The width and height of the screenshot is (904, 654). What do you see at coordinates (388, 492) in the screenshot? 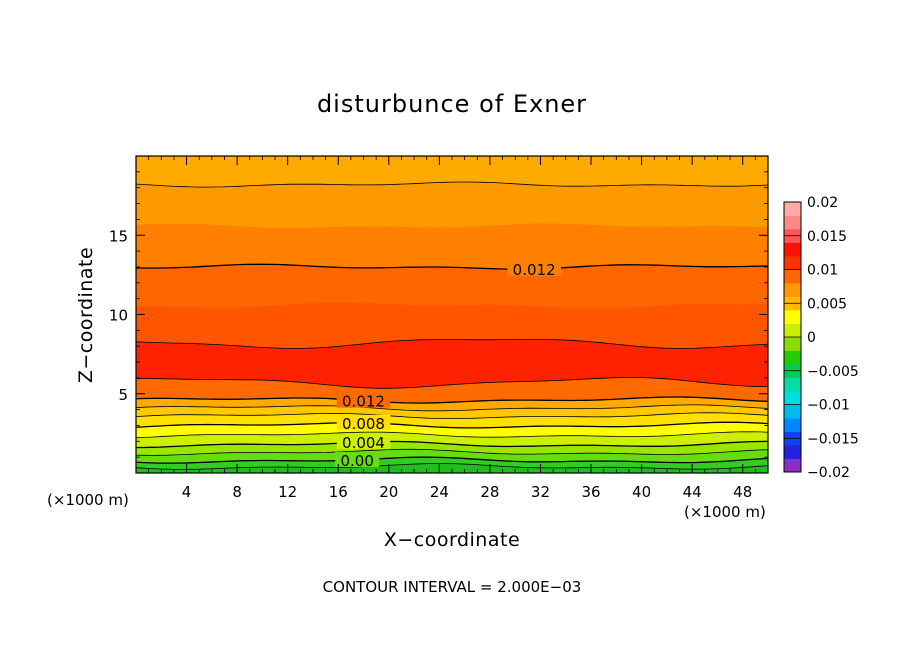
I see `x-tick-label: 20` at bounding box center [388, 492].